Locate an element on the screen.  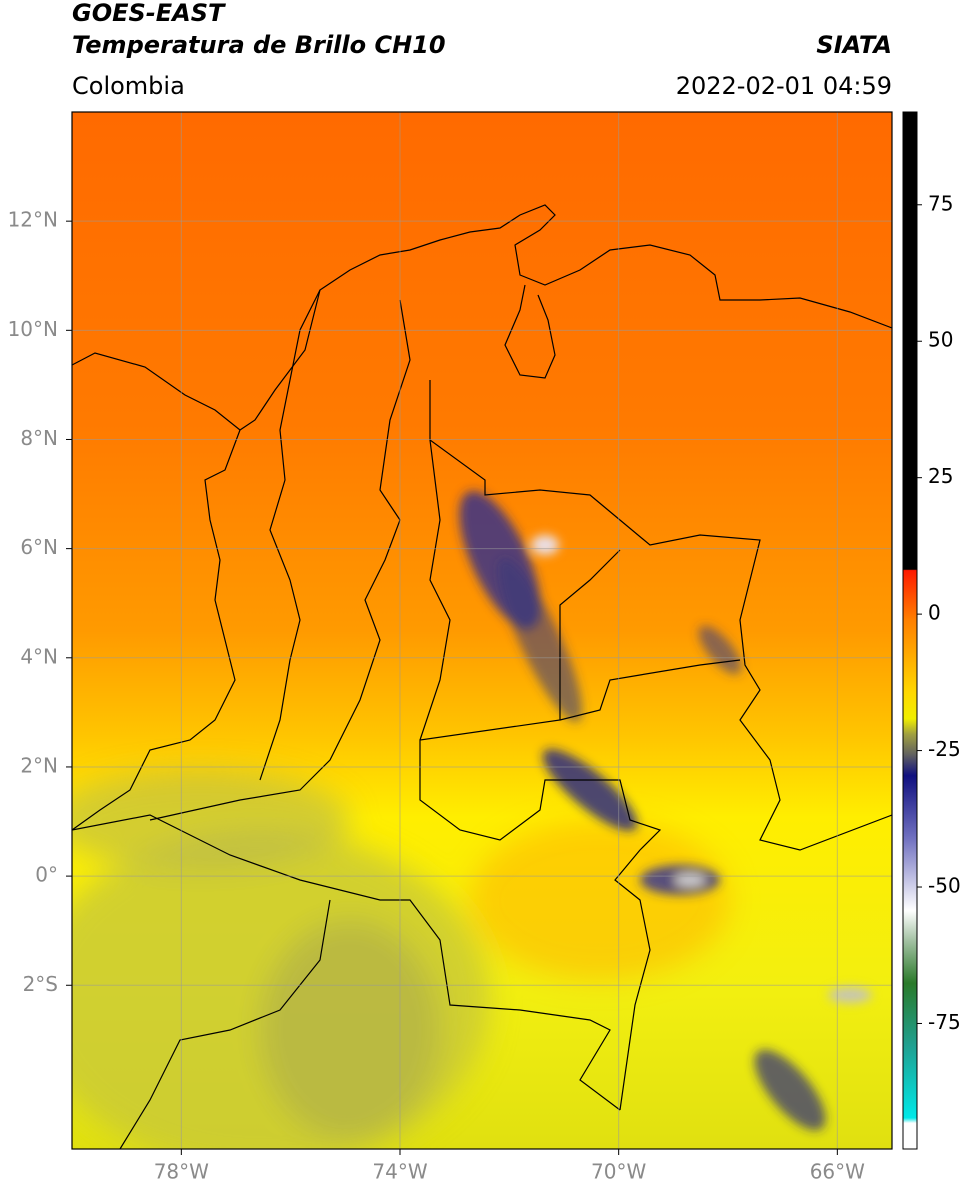
colorbar-tick-label: 0 is located at coordinates (934, 613).